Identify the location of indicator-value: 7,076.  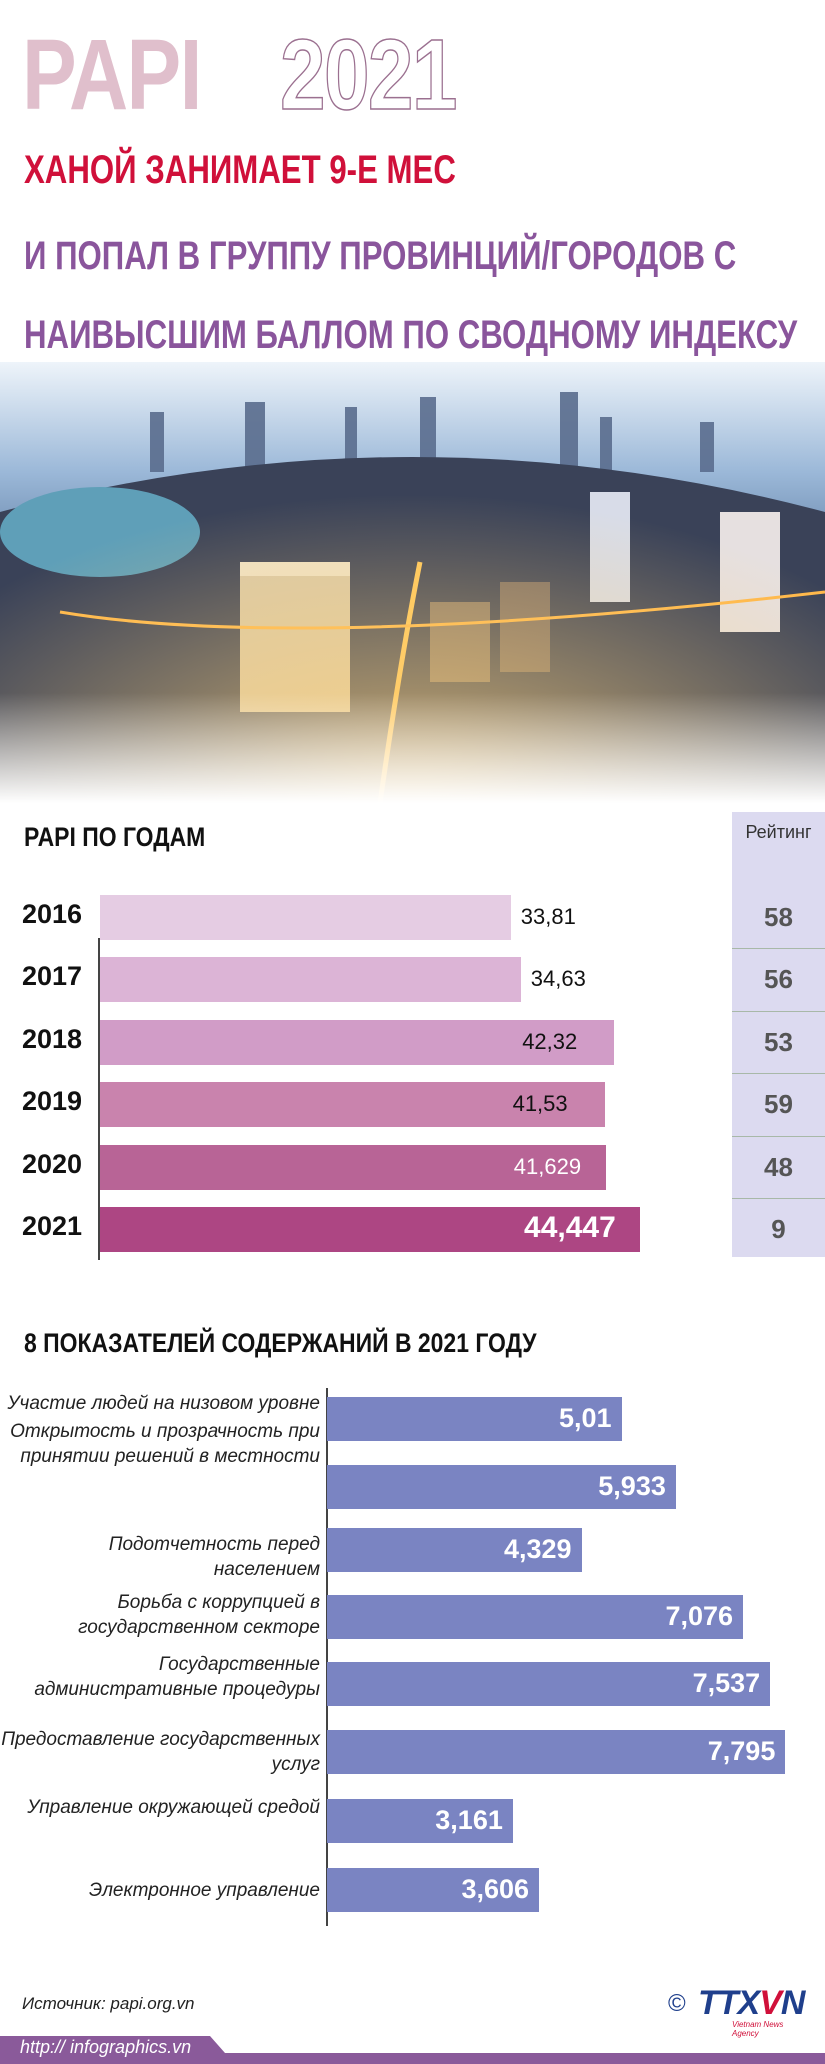
(699, 1616).